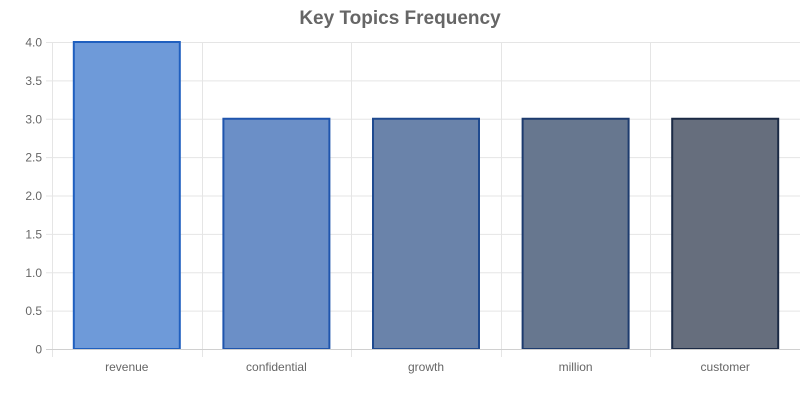  What do you see at coordinates (575, 233) in the screenshot?
I see `bar-million` at bounding box center [575, 233].